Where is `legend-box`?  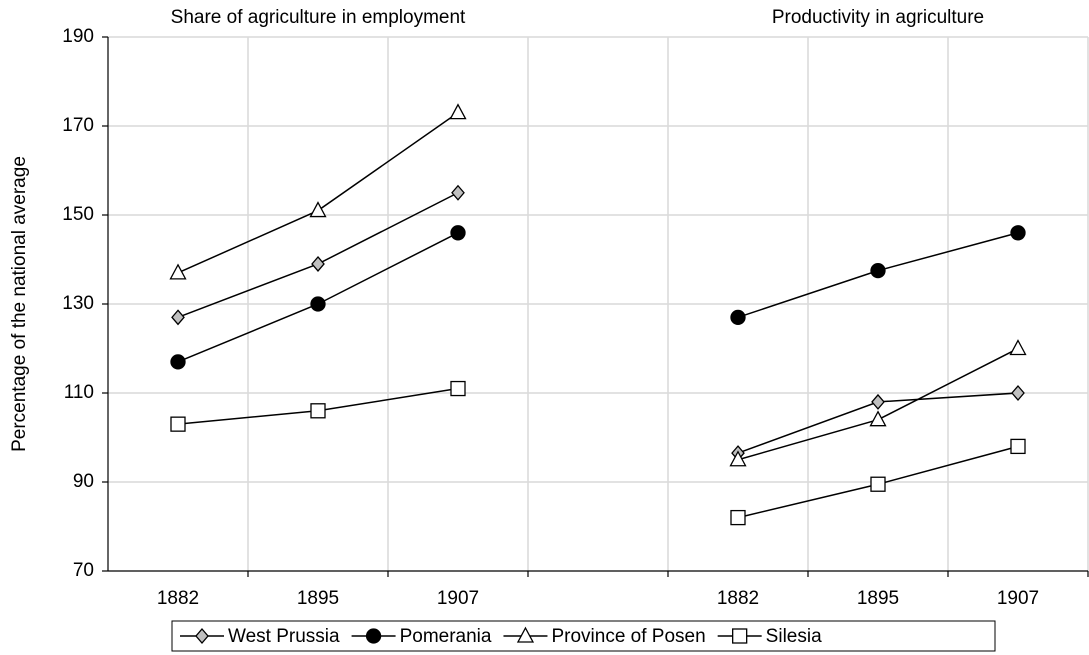 legend-box is located at coordinates (583, 636).